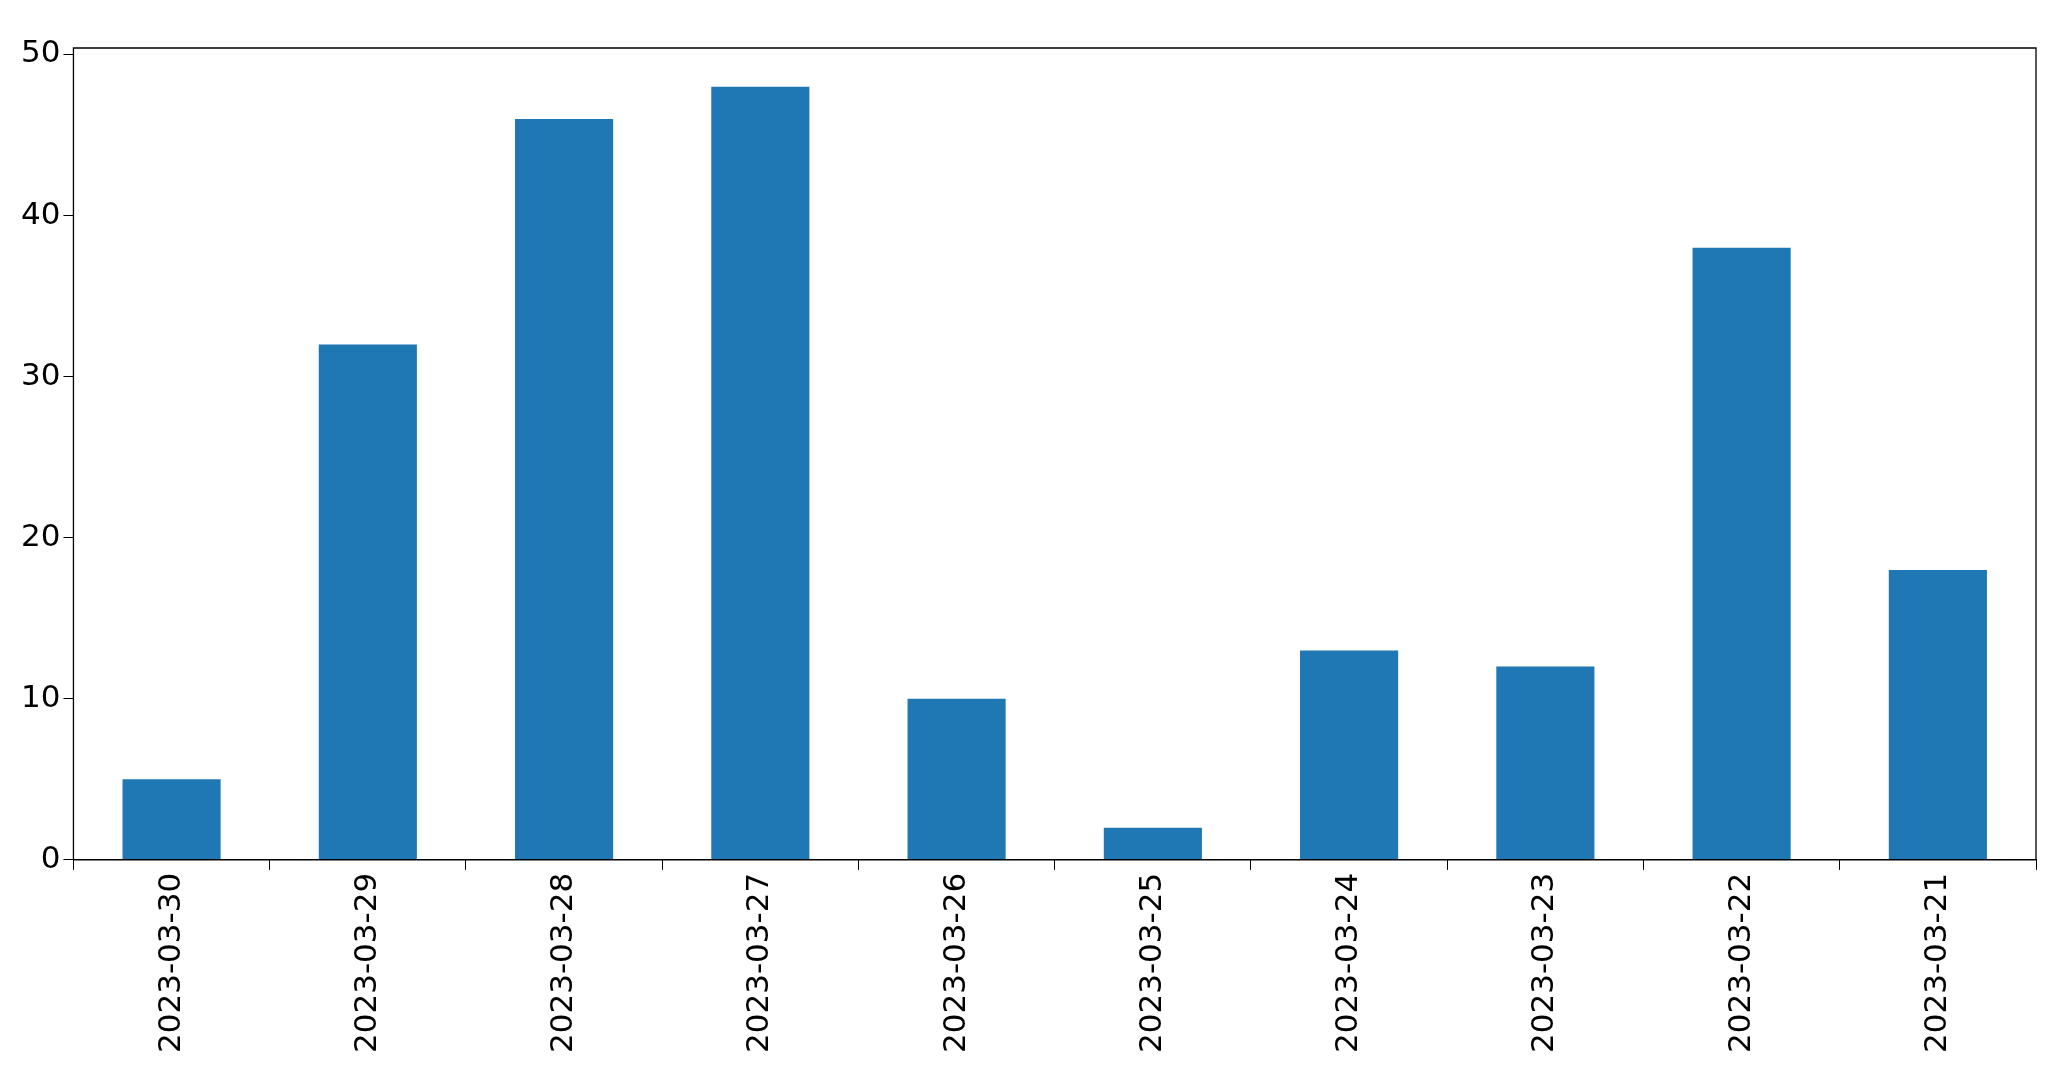 Image resolution: width=2071 pixels, height=1069 pixels. Describe the element at coordinates (50, 856) in the screenshot. I see `y-tick-label: 0` at that location.